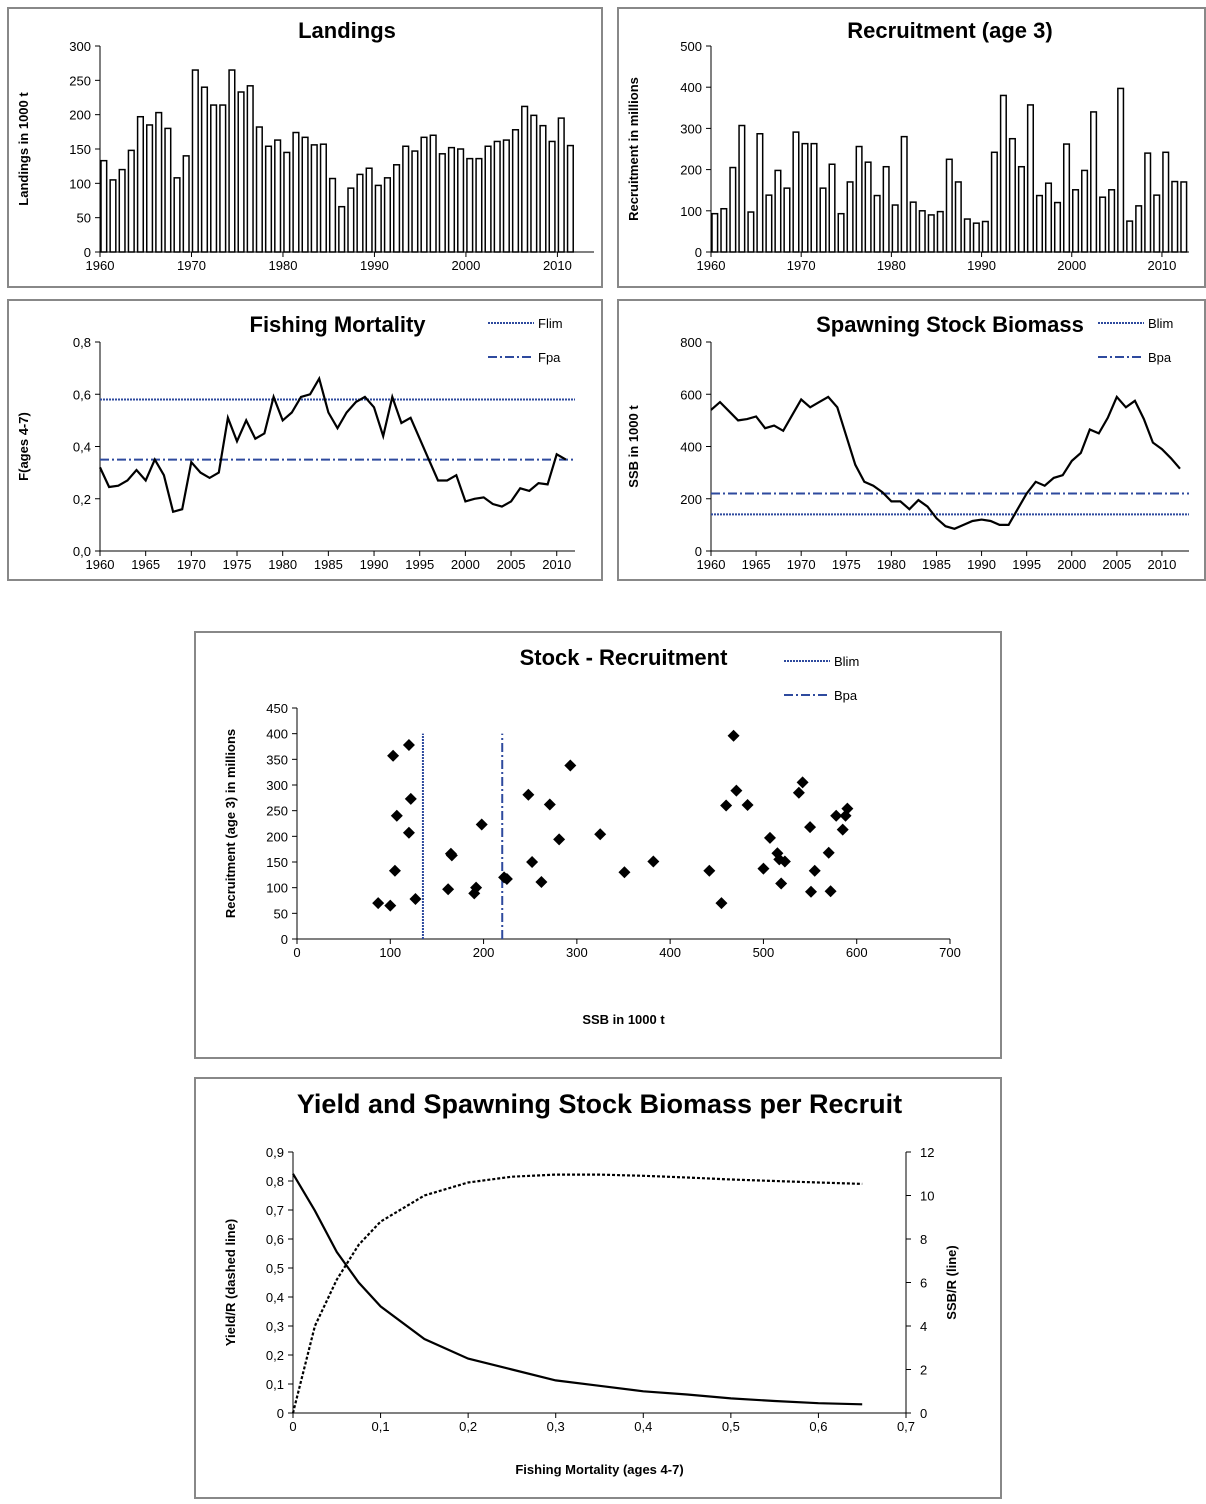 The height and width of the screenshot is (1504, 1206). Describe the element at coordinates (927, 1152) in the screenshot. I see `y2-tick-label: 12` at that location.